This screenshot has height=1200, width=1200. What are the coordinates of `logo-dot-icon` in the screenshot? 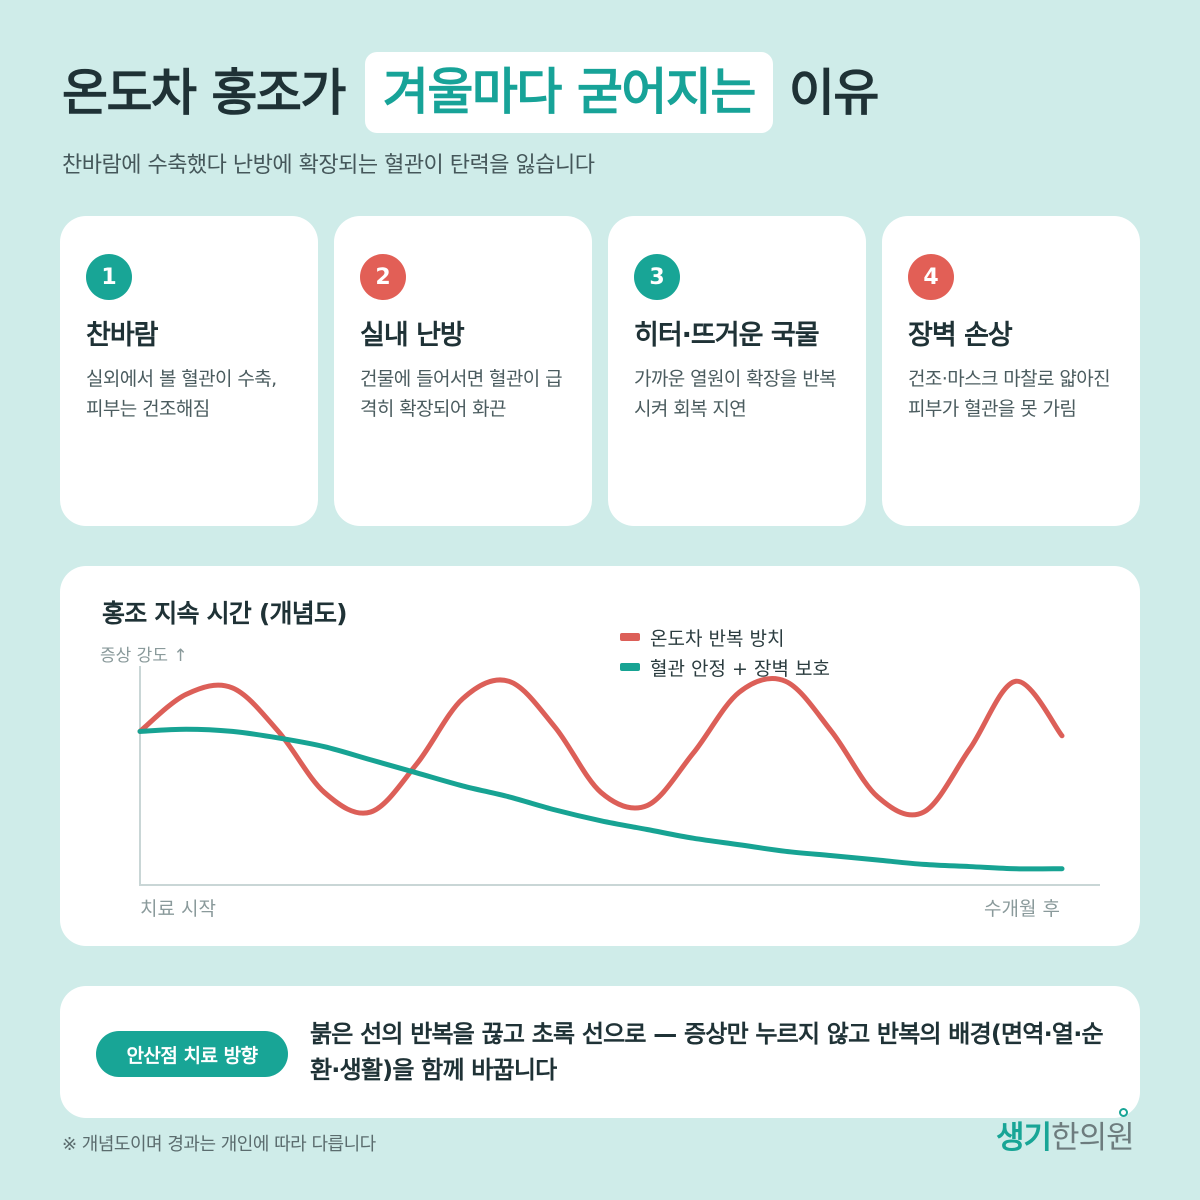 It's located at (1123, 1112).